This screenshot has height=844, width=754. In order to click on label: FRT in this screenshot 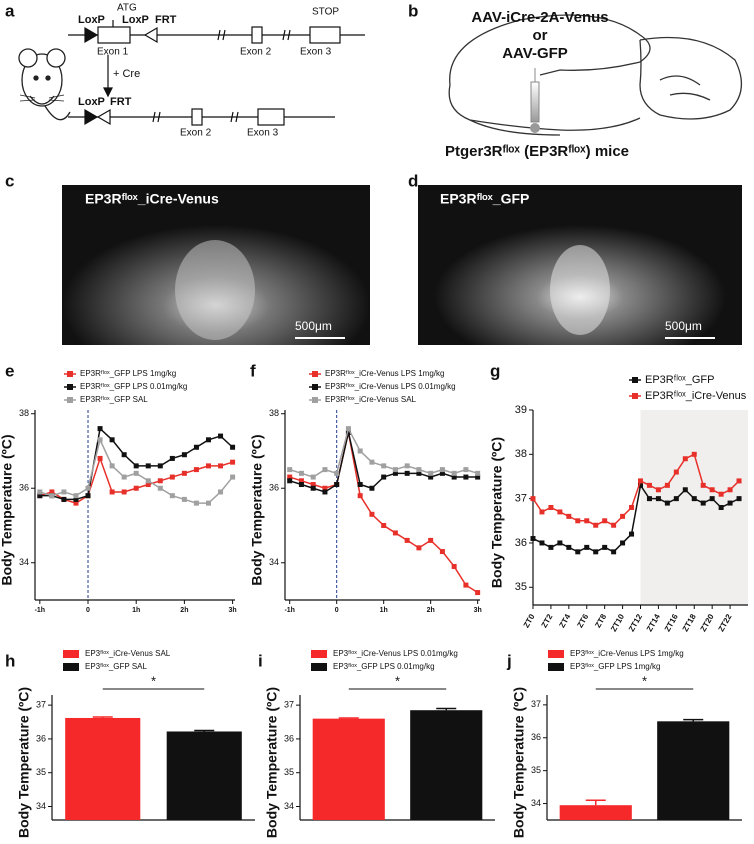, I will do `click(166, 20)`.